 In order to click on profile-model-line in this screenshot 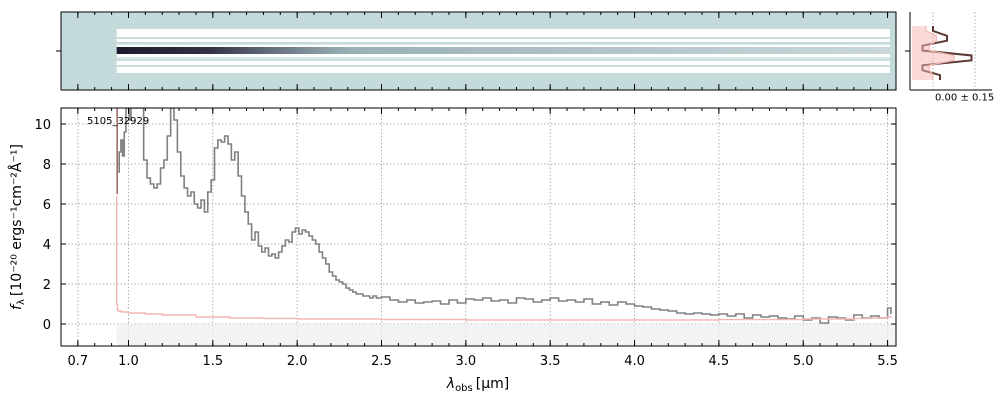, I will do `click(940, 53)`.